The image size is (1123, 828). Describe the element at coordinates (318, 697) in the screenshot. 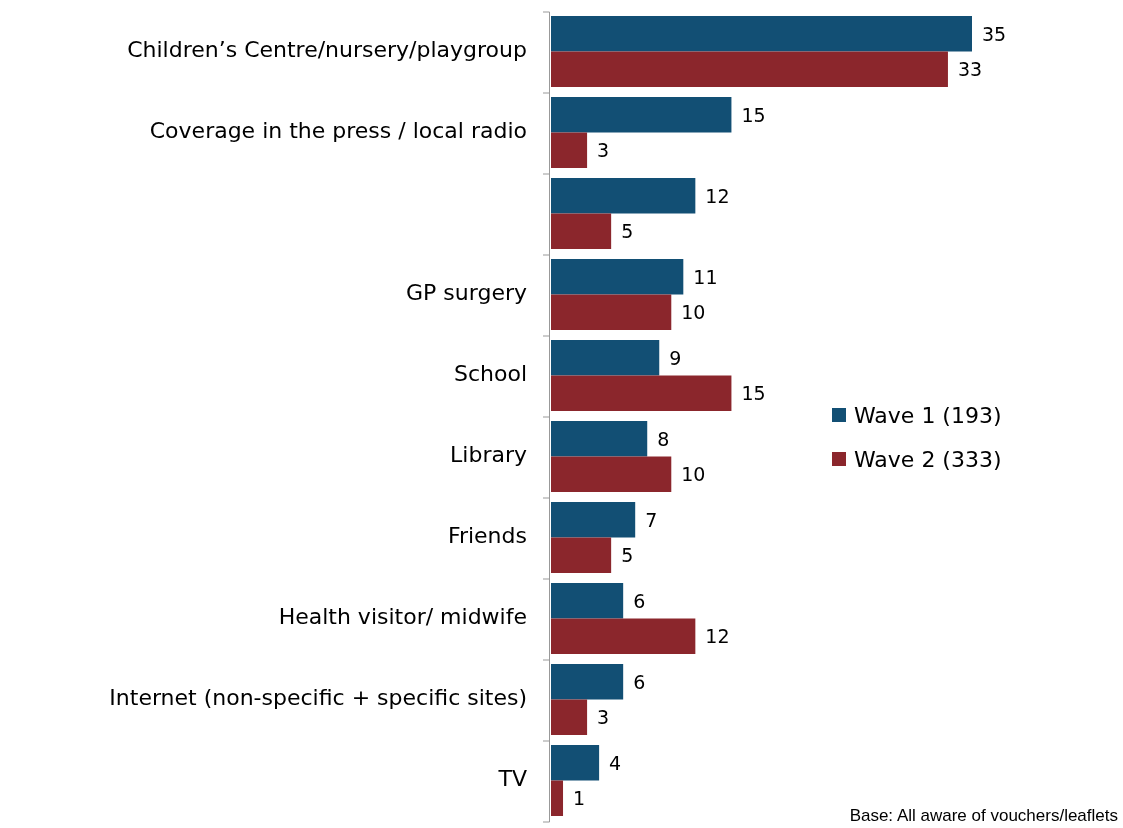

I see `y-tick-label: Internet (non-specific + specific sites)` at that location.